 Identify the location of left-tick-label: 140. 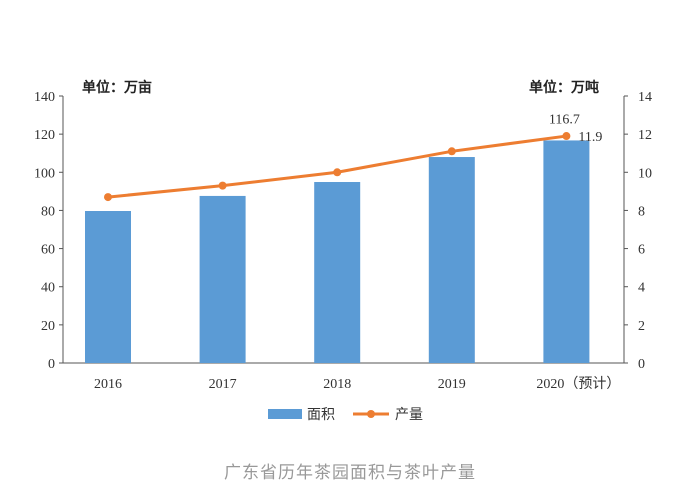
(44, 97).